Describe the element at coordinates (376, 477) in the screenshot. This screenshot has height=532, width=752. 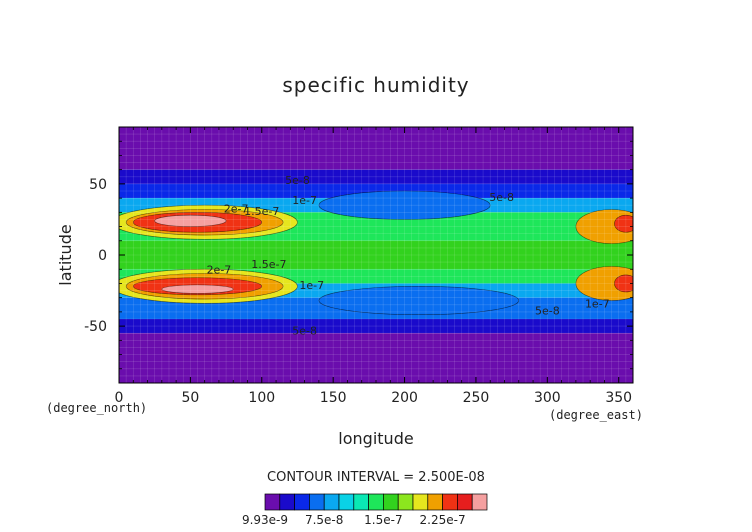
I see `contour-interval: CONTOUR INTERVAL = 2.500E-08` at that location.